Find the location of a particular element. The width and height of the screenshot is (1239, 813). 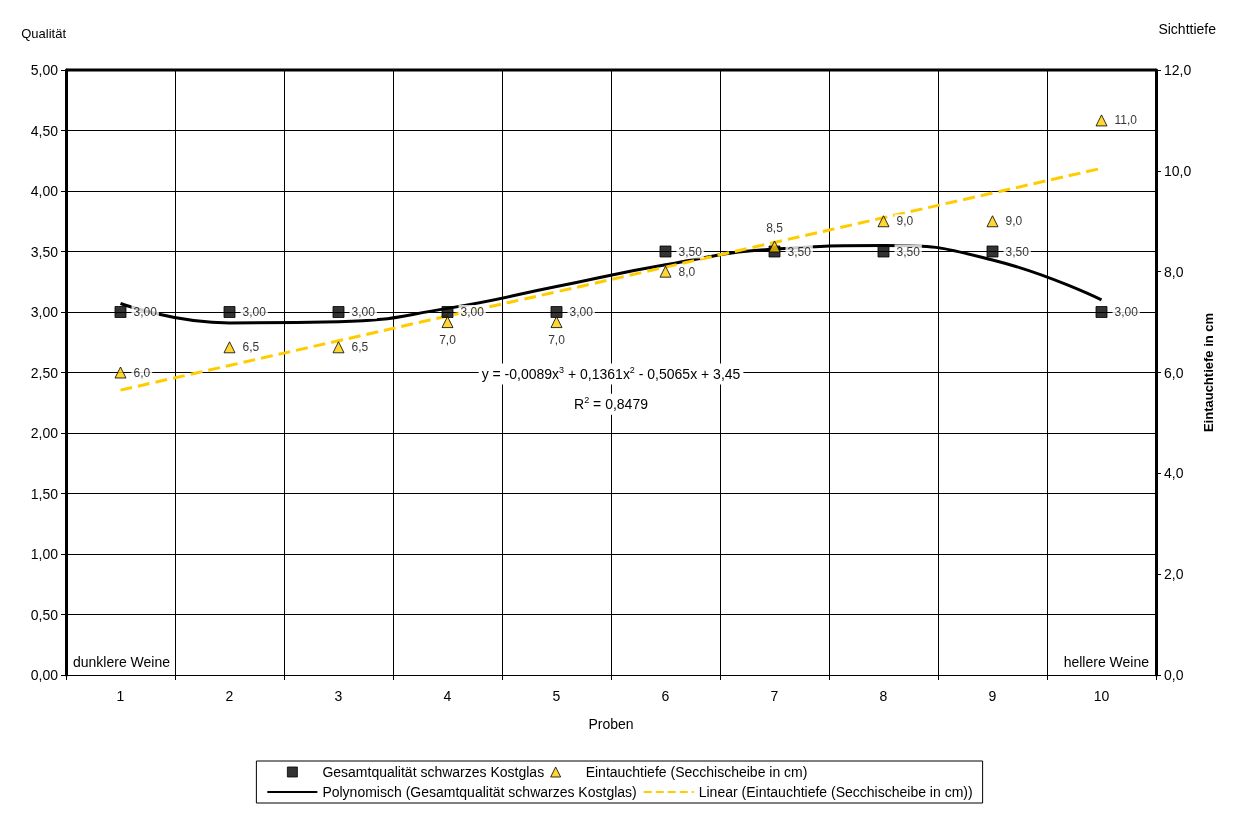

y-tick-label: 4,50 is located at coordinates (44, 130).